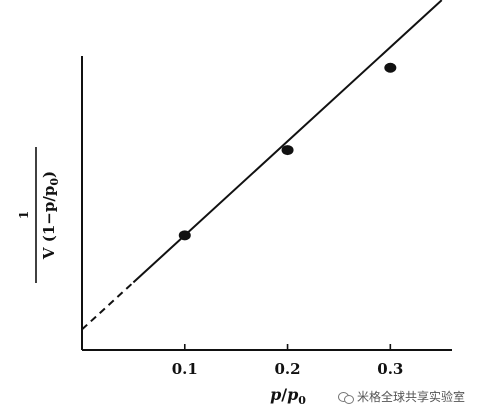  Describe the element at coordinates (411, 397) in the screenshot. I see `watermark-text: 米格全球共享实验室` at that location.